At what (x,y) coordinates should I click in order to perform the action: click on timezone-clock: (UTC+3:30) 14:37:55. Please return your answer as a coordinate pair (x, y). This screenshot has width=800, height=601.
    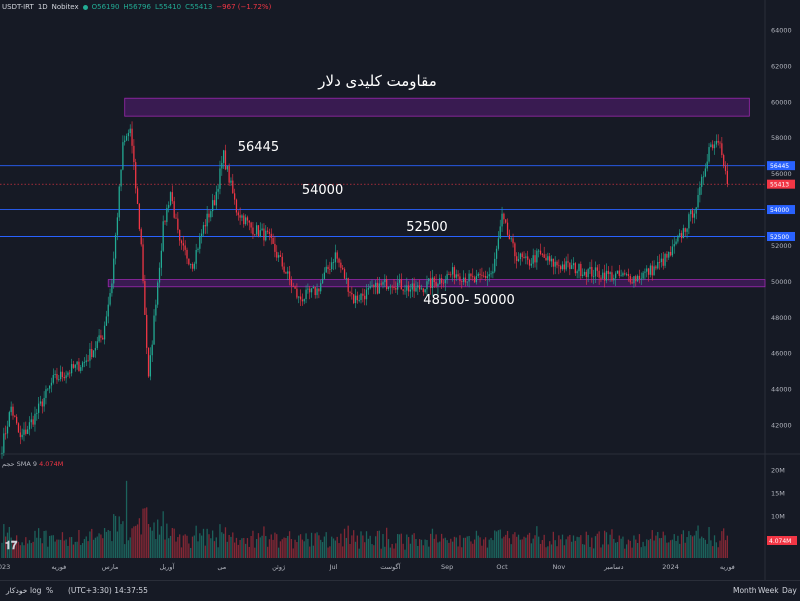
    Looking at the image, I should click on (108, 590).